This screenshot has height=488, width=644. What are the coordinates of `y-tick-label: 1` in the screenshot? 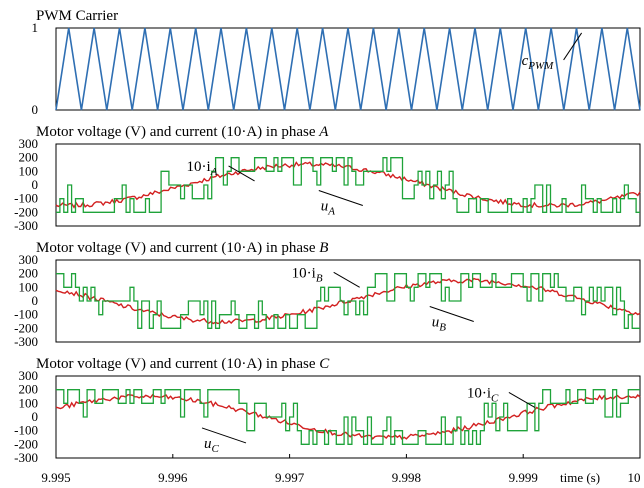 It's located at (35, 27).